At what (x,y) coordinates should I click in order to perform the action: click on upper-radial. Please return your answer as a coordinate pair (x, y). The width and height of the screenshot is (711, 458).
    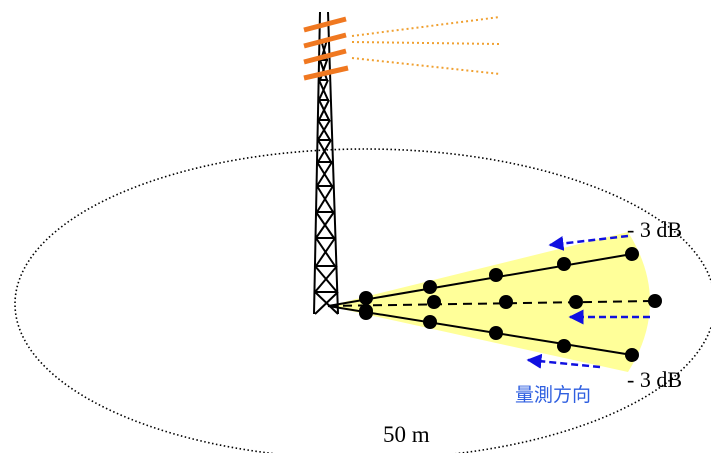
    Looking at the image, I should click on (480, 280).